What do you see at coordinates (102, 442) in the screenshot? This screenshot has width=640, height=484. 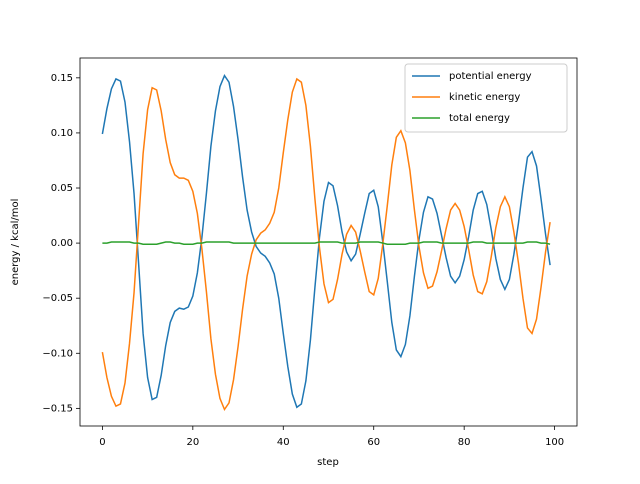 I see `x-tick-label: 0` at bounding box center [102, 442].